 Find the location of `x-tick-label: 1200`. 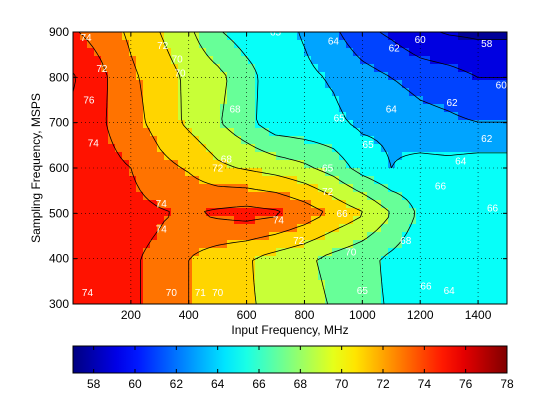

x-tick-label: 1200 is located at coordinates (420, 315).